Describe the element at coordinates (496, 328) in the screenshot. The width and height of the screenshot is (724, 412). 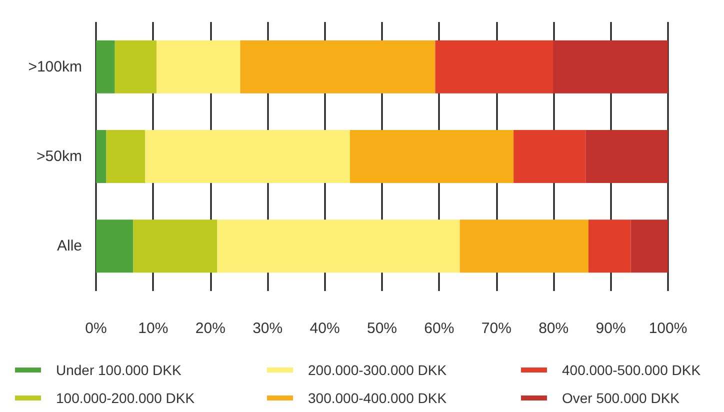
I see `x-tick-label: 70%` at that location.